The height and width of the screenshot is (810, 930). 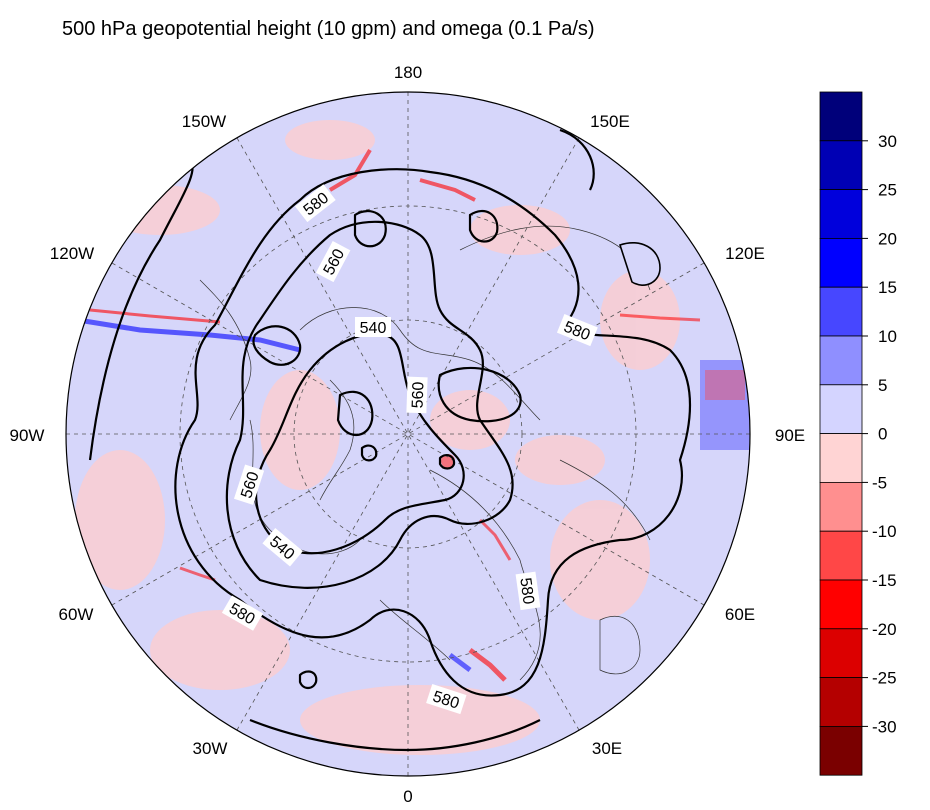 What do you see at coordinates (882, 434) in the screenshot?
I see `colorbar-tick-label: 0` at bounding box center [882, 434].